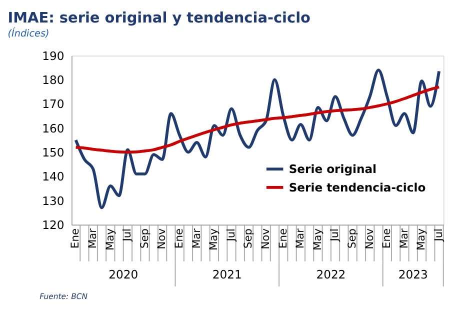  What do you see at coordinates (53, 55) in the screenshot?
I see `y-tick-label: 190` at bounding box center [53, 55].